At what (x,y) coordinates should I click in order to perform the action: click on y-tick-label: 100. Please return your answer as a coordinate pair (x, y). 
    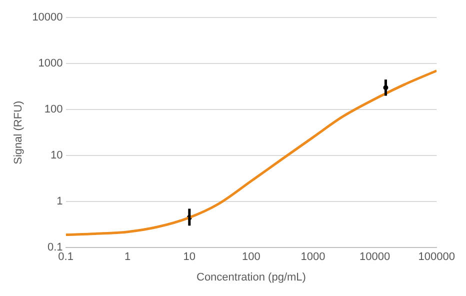
    Looking at the image, I should click on (53, 110).